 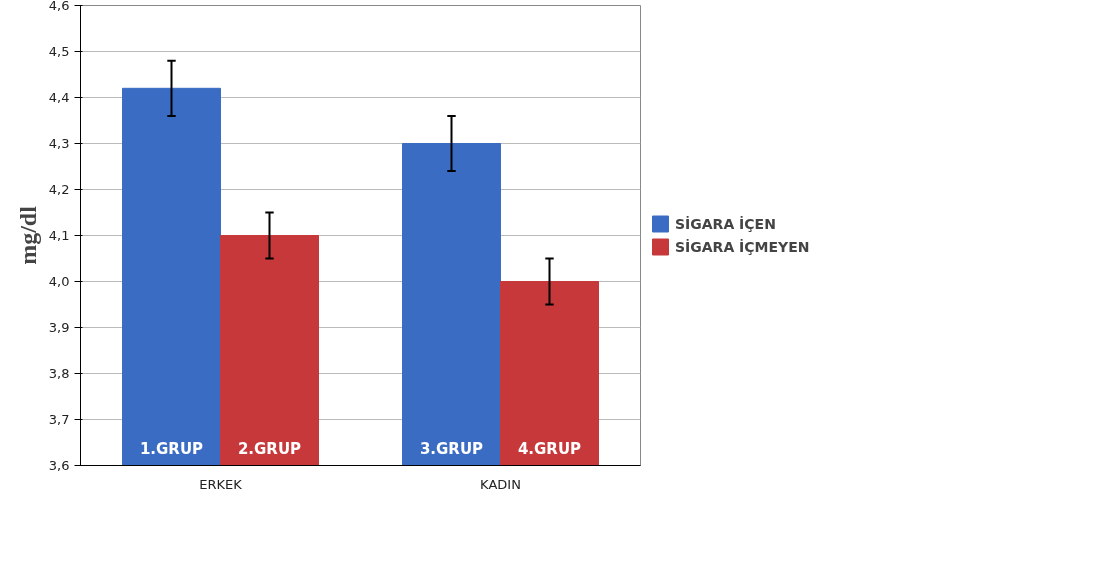 What do you see at coordinates (59, 373) in the screenshot?
I see `y-tick-label: 3,8` at bounding box center [59, 373].